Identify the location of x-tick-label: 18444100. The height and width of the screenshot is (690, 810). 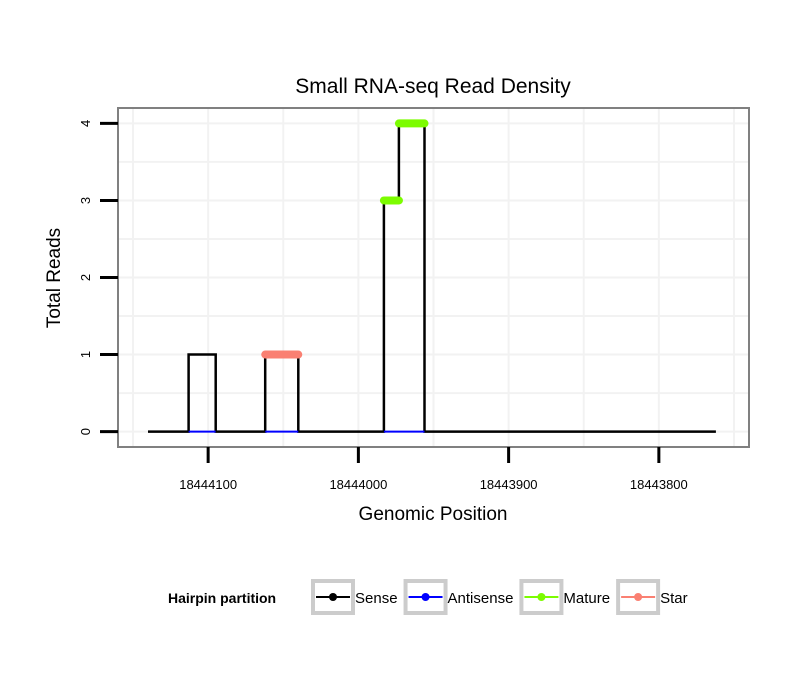
(208, 484).